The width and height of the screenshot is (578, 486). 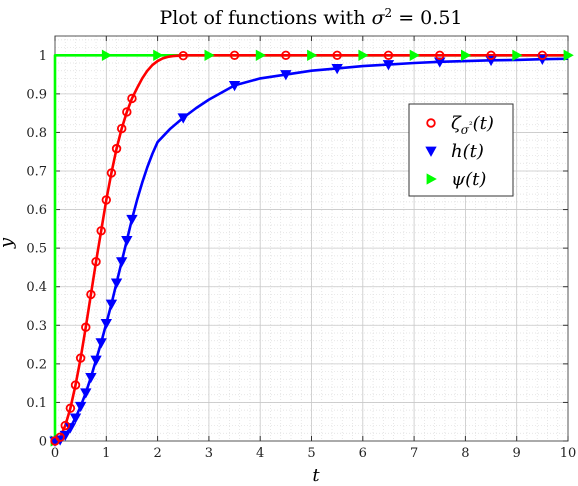 I want to click on y-tick-label: 0.9, so click(x=36, y=94).